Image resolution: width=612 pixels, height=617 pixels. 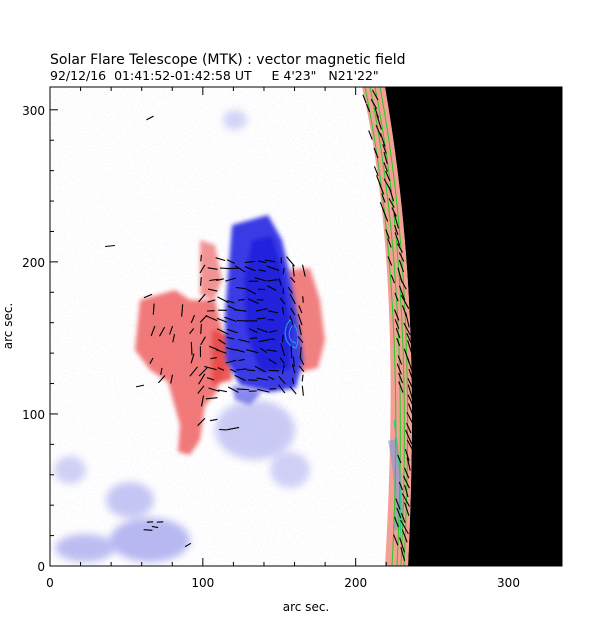 What do you see at coordinates (230, 347) in the screenshot?
I see `positive-polarity-regions` at bounding box center [230, 347].